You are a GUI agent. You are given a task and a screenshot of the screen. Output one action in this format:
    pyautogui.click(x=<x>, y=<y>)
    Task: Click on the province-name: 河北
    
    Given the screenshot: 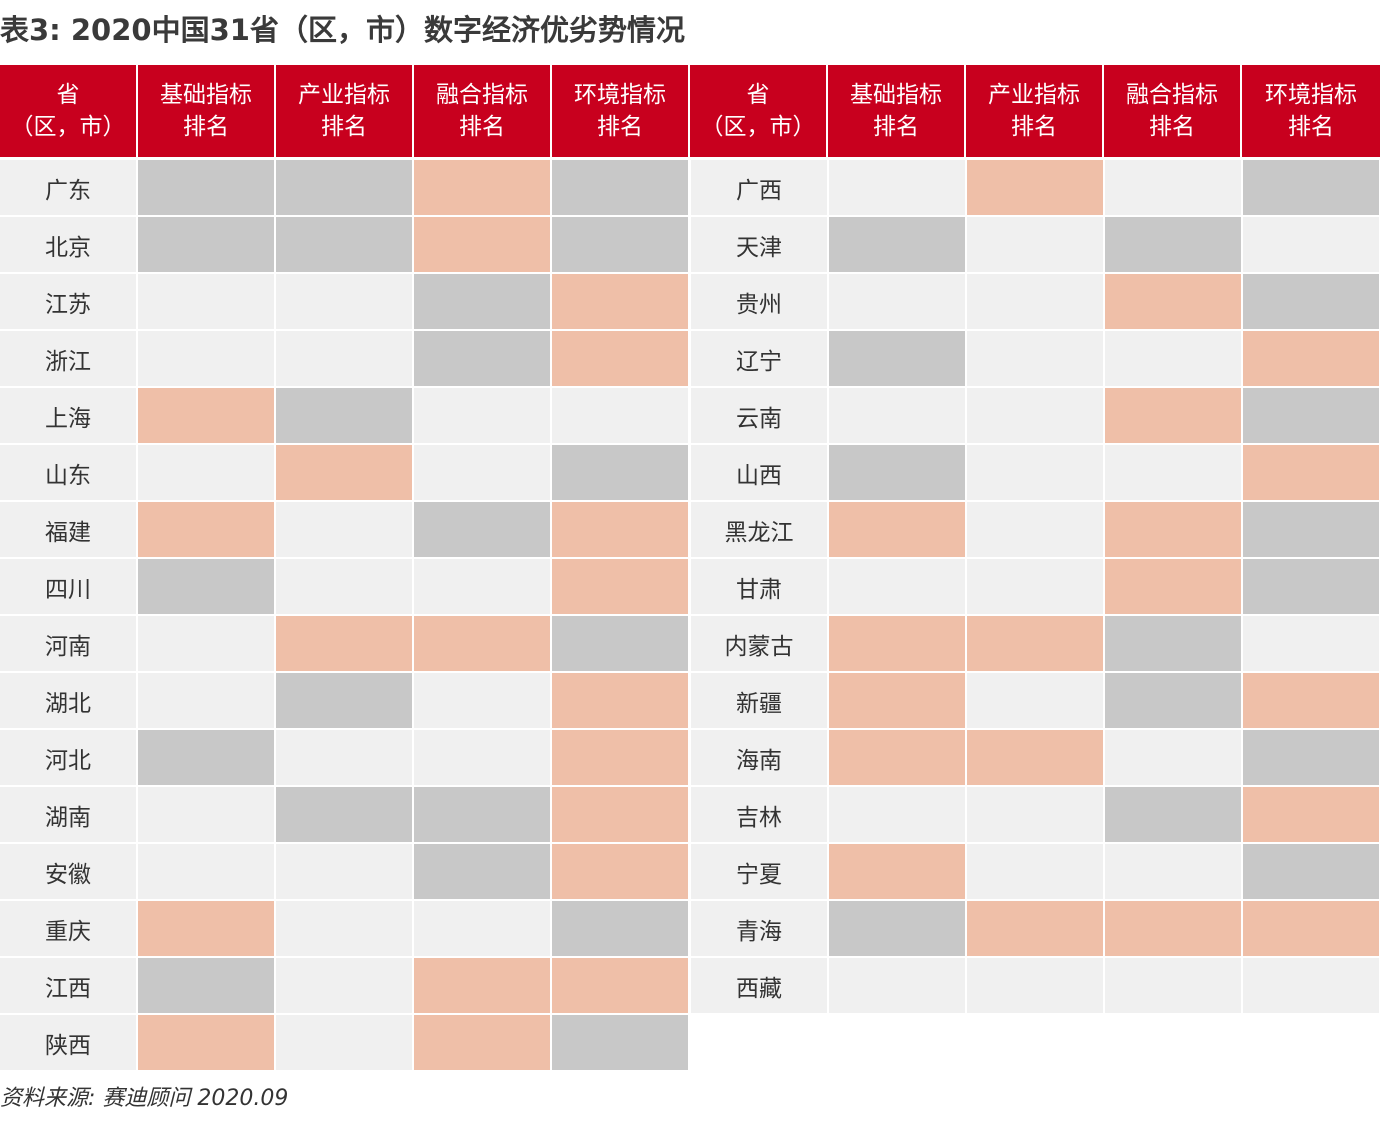 What is the action you would take?
    pyautogui.click(x=69, y=757)
    